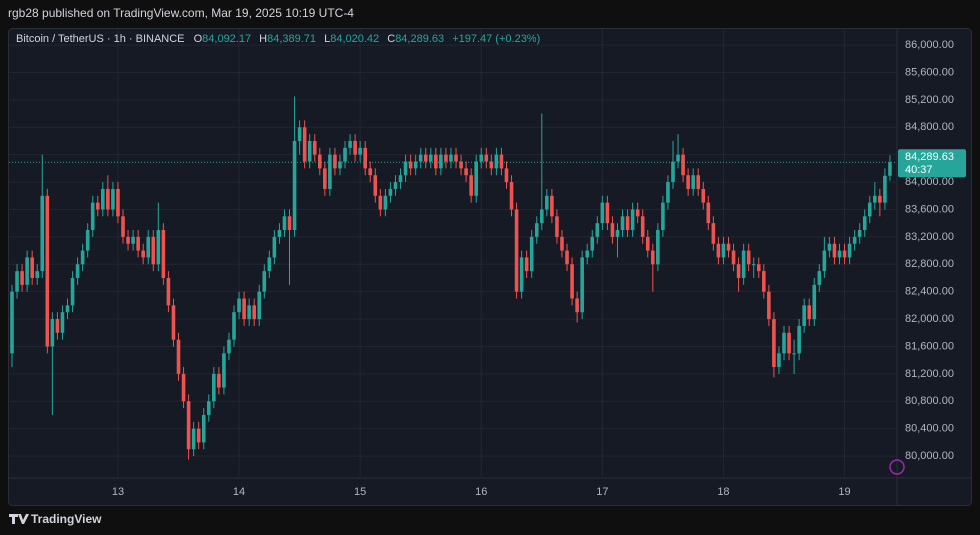 This screenshot has width=980, height=535. Describe the element at coordinates (226, 39) in the screenshot. I see `legend-value: 84,092.17` at that location.